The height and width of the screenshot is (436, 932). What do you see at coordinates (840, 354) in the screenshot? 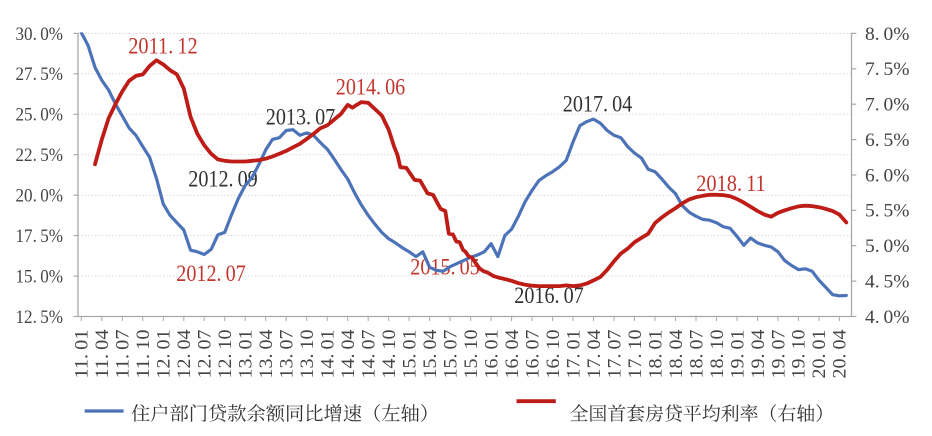
I see `svg-text: 20. 04` at bounding box center [840, 354].